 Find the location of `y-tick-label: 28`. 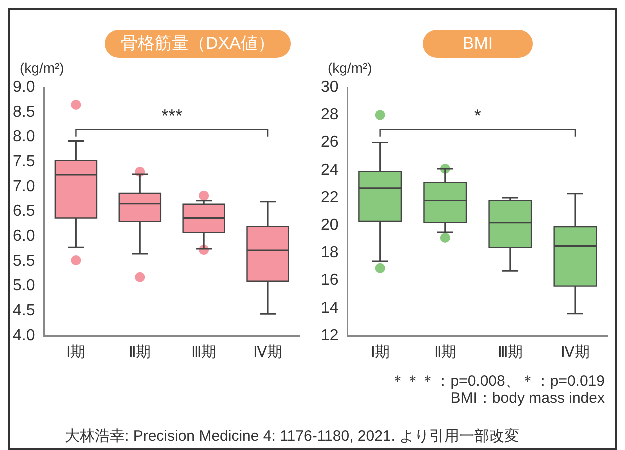

y-tick-label: 28 is located at coordinates (330, 115).